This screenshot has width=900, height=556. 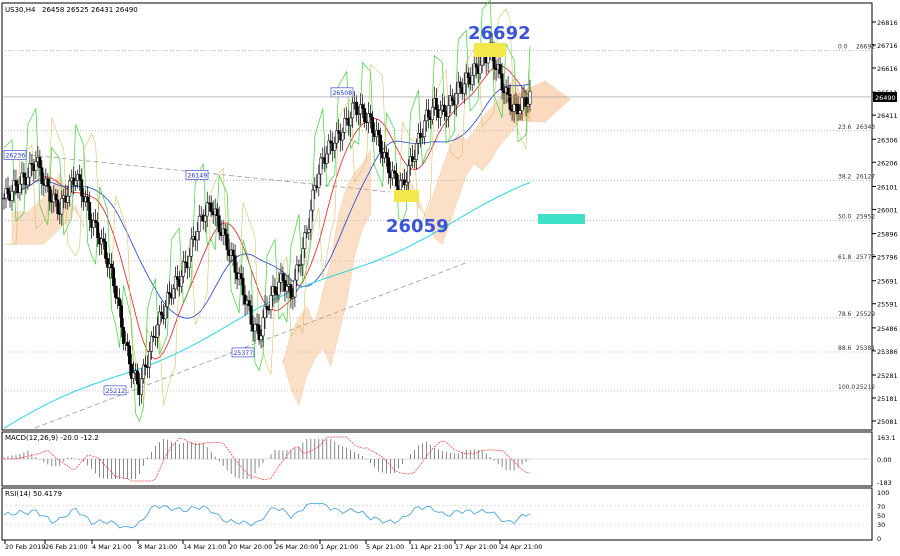 What do you see at coordinates (499, 33) in the screenshot?
I see `high-annotation: 26692` at bounding box center [499, 33].